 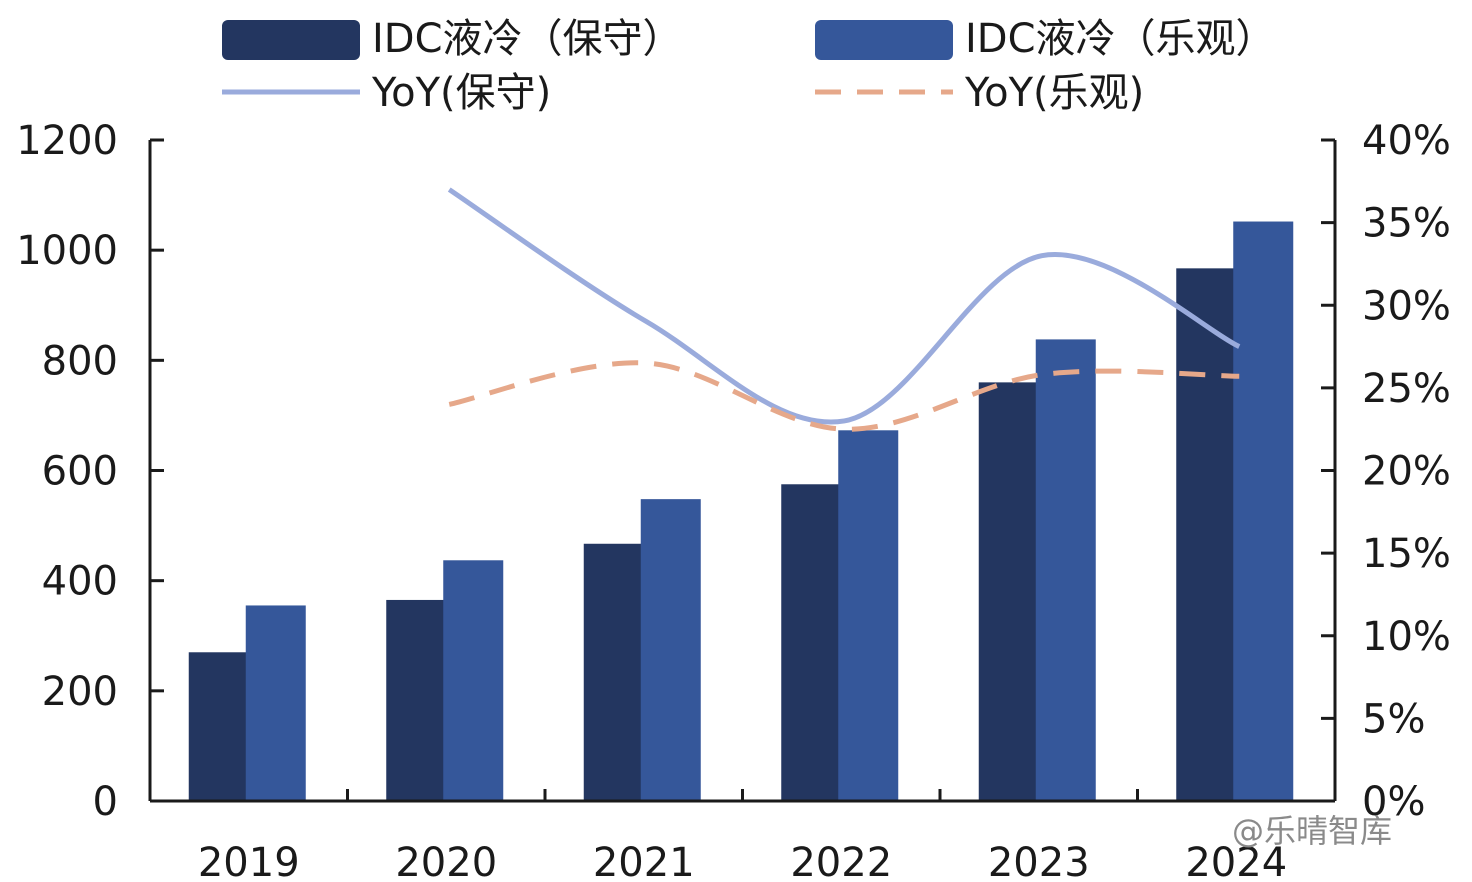 I want to click on left-y-axis: 0 200 400 600 800 1000 1200, so click(x=90, y=471).